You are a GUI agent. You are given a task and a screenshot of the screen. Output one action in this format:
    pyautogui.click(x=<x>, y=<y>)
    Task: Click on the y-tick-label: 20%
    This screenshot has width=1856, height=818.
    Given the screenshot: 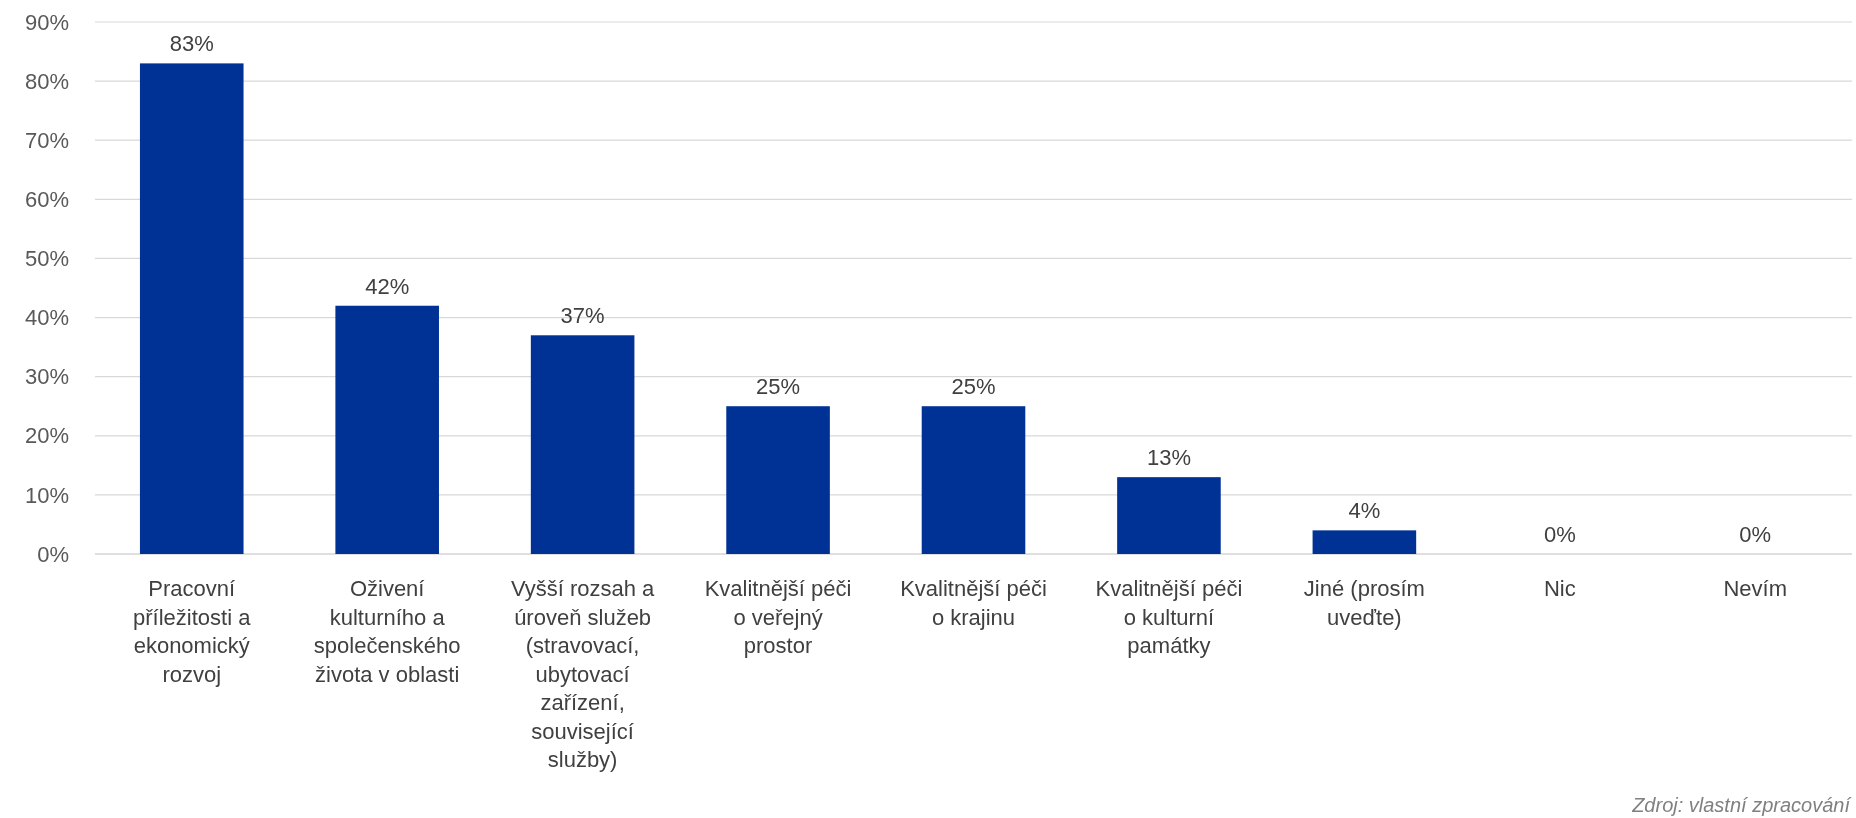 What is the action you would take?
    pyautogui.click(x=46, y=436)
    